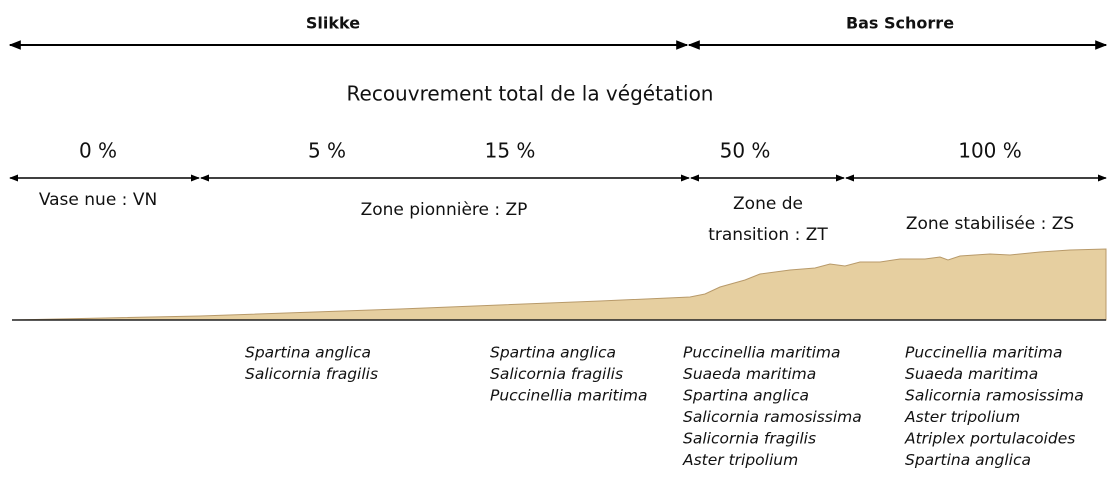 The height and width of the screenshot is (488, 1111). What do you see at coordinates (990, 224) in the screenshot?
I see `zone-label: Zone stabilisée : ZS` at bounding box center [990, 224].